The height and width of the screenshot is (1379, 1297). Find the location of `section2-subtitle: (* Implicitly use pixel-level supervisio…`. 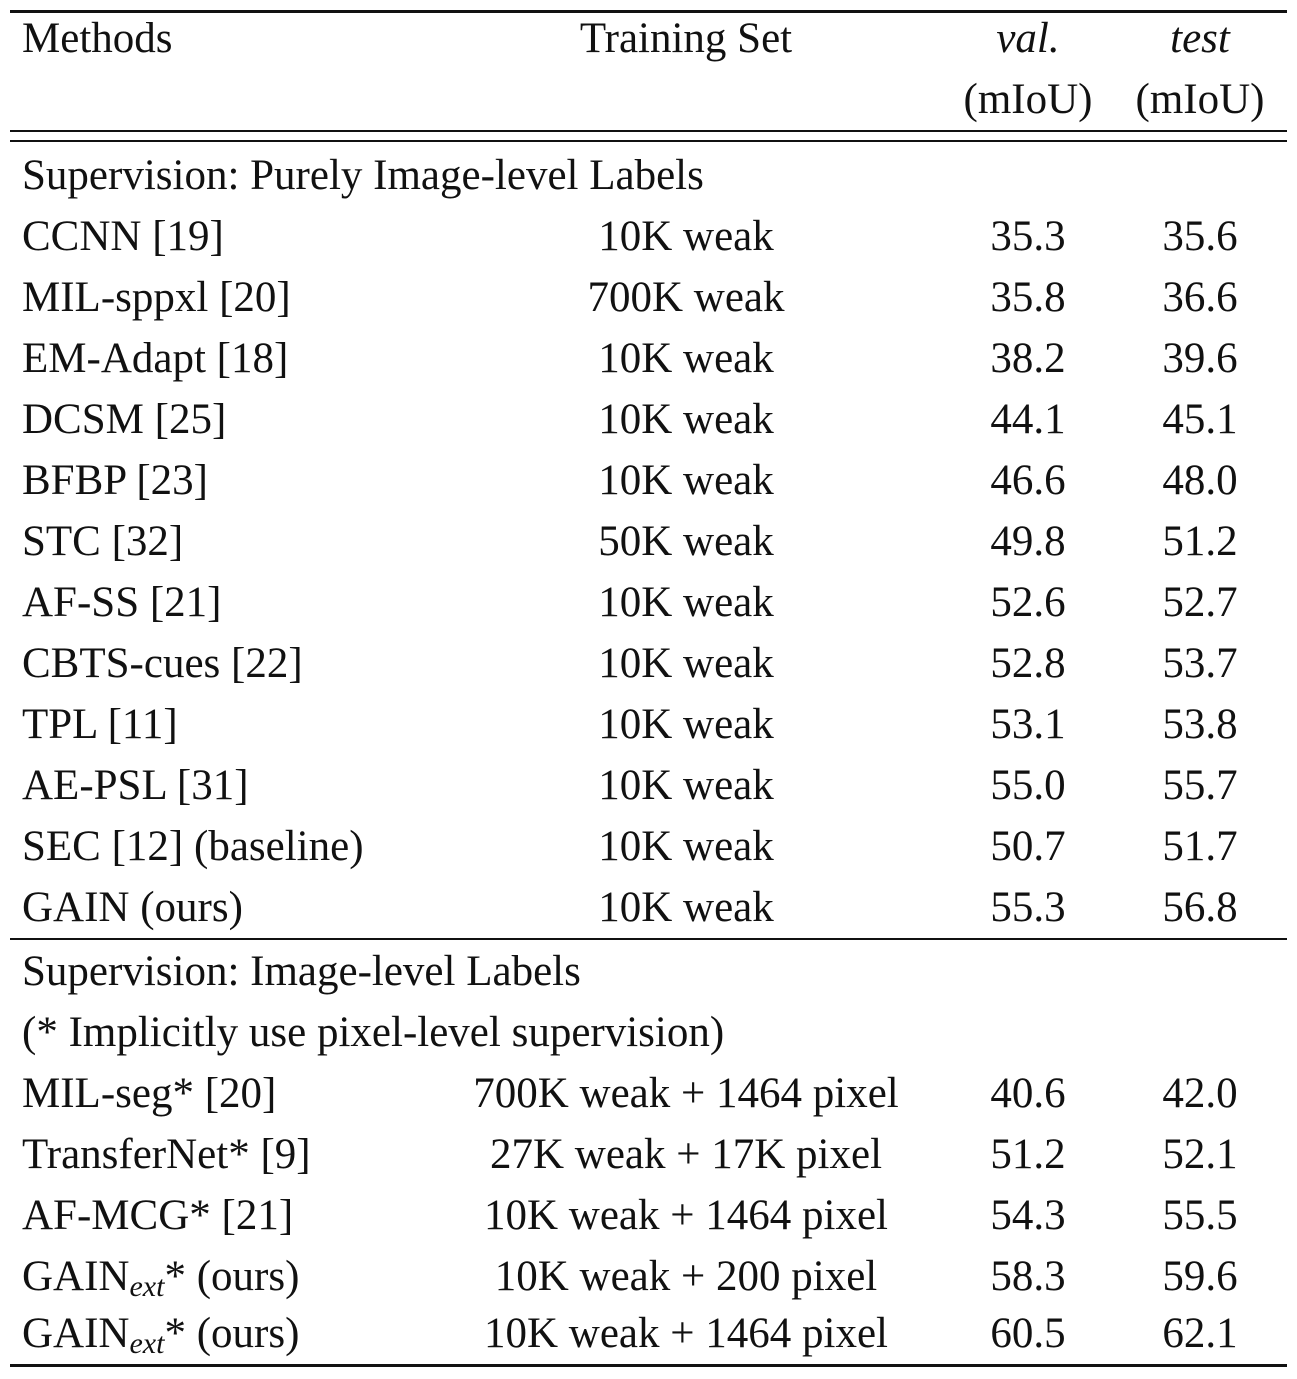

section2-subtitle: (* Implicitly use pixel-level supervisio… is located at coordinates (373, 1032).